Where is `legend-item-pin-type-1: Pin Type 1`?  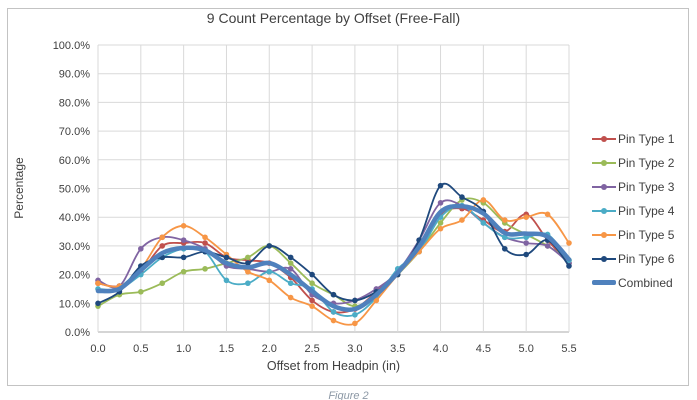 legend-item-pin-type-1: Pin Type 1 is located at coordinates (633, 139).